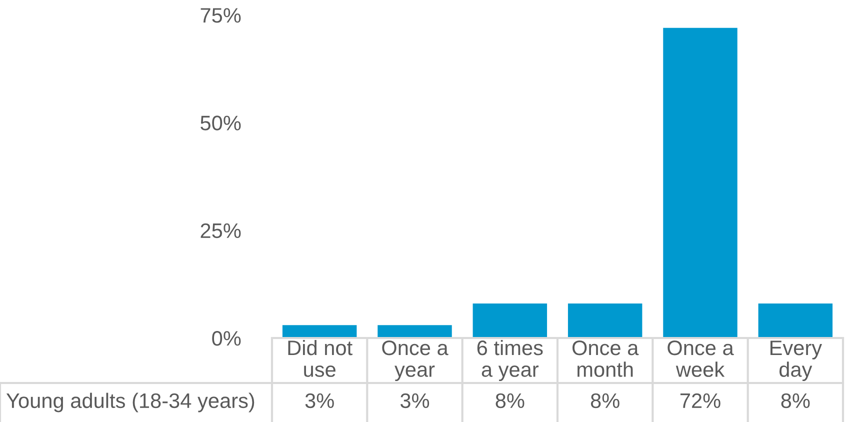 The width and height of the screenshot is (846, 422). What do you see at coordinates (226, 338) in the screenshot?
I see `y-tick-label: 0%` at bounding box center [226, 338].